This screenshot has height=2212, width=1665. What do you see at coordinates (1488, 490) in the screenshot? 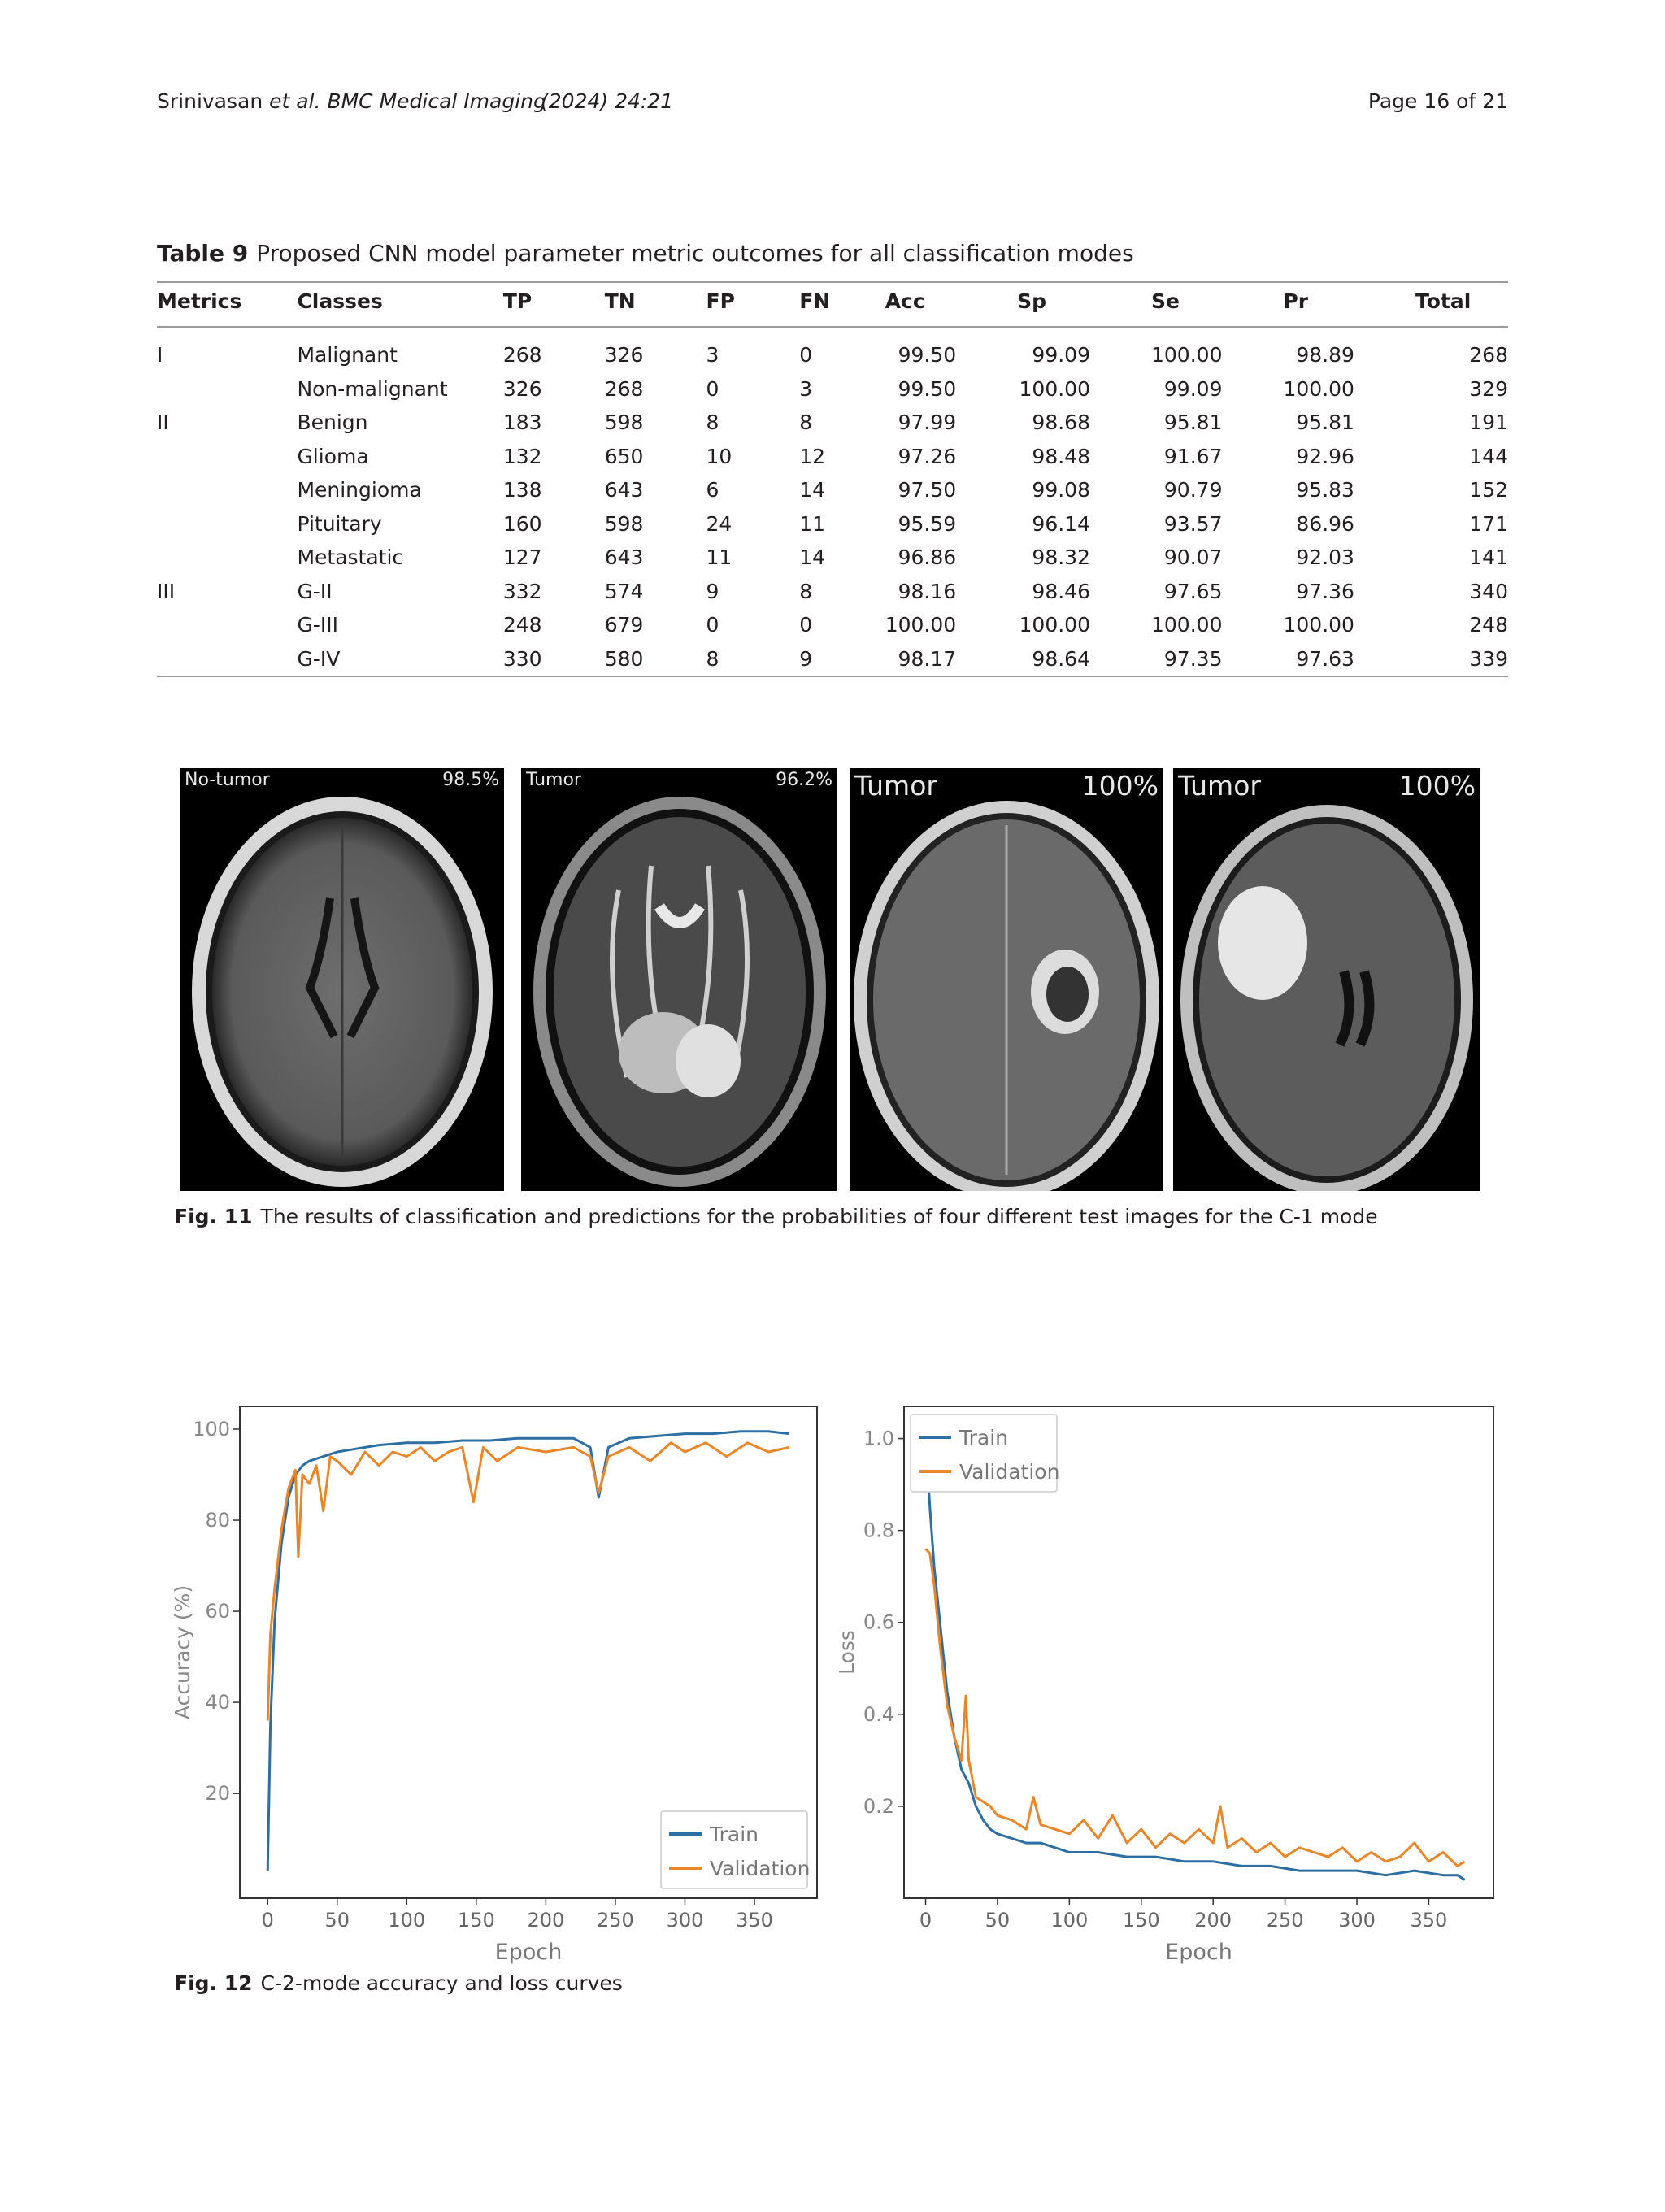
I see `table-cell: 152` at bounding box center [1488, 490].